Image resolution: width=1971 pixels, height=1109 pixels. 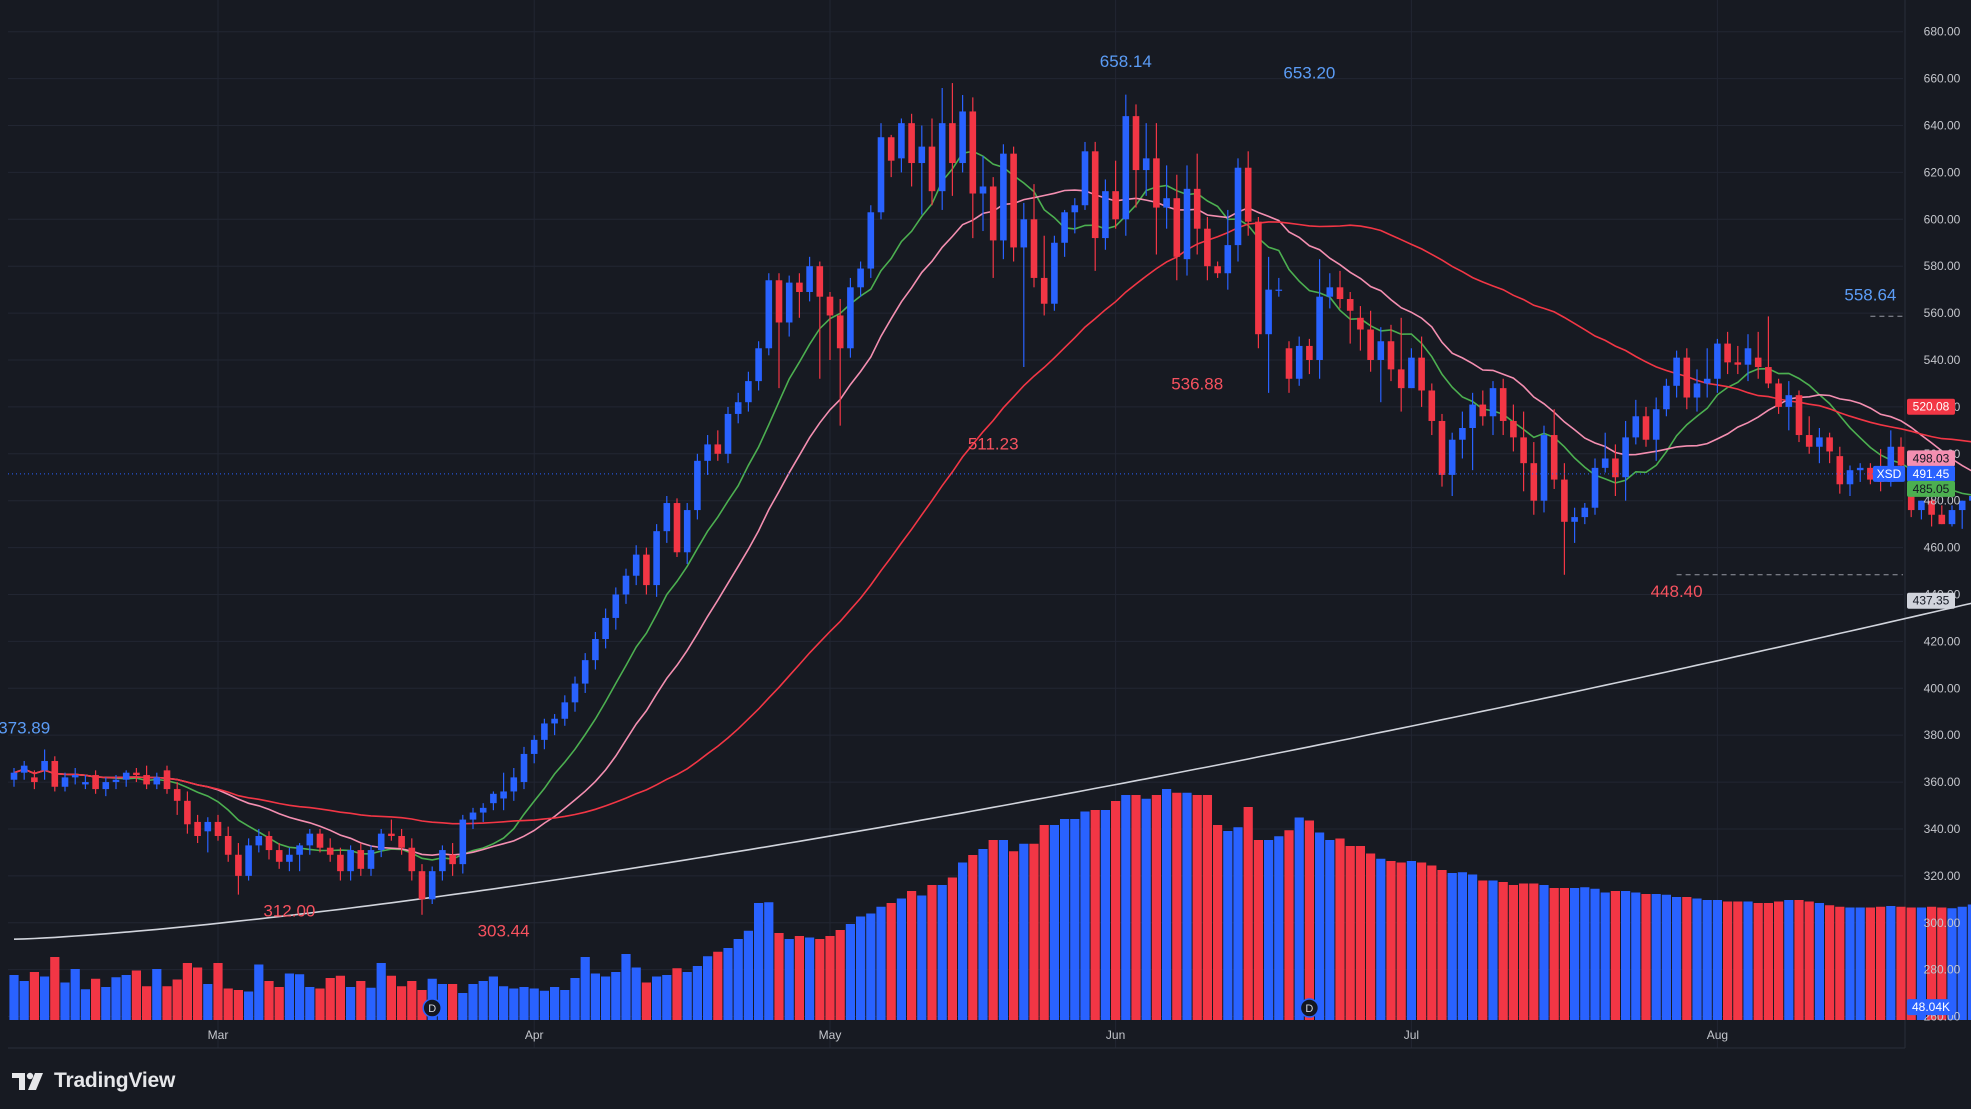 I want to click on price-badge: 520.08, so click(x=1931, y=406).